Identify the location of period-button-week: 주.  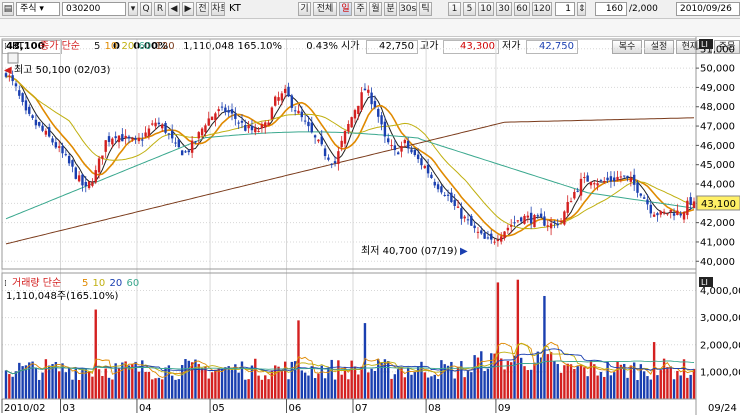
(360, 9).